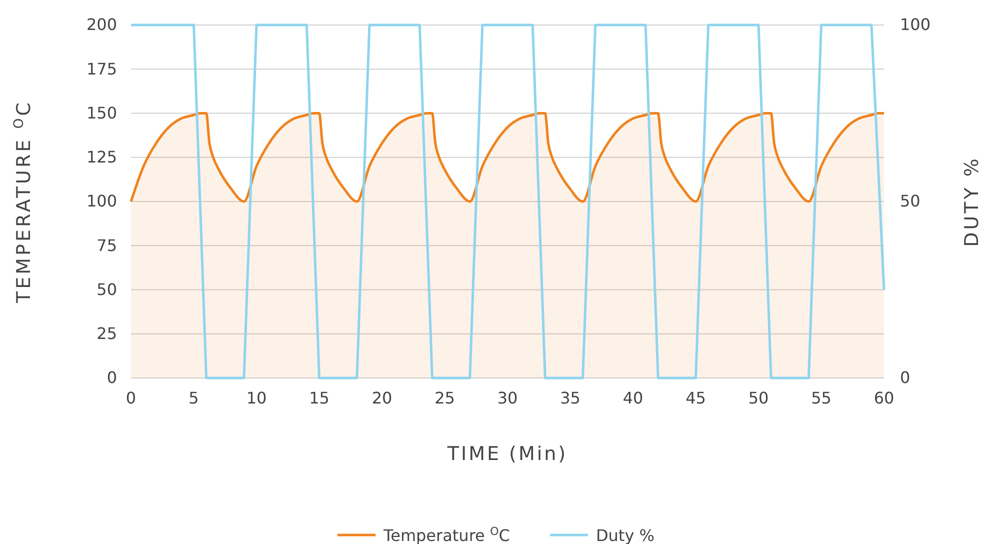 Image resolution: width=992 pixels, height=544 pixels. What do you see at coordinates (905, 378) in the screenshot?
I see `y2-tick-label: 0` at bounding box center [905, 378].